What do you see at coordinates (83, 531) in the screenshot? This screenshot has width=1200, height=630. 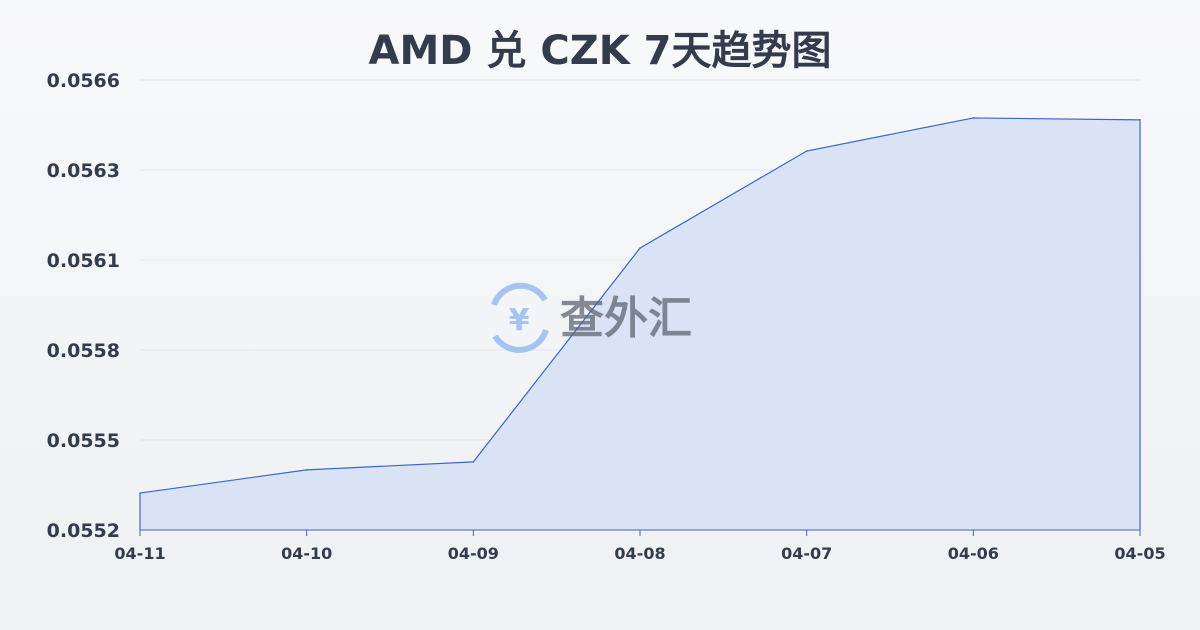 I see `y-tick-label: 0.0552` at bounding box center [83, 531].